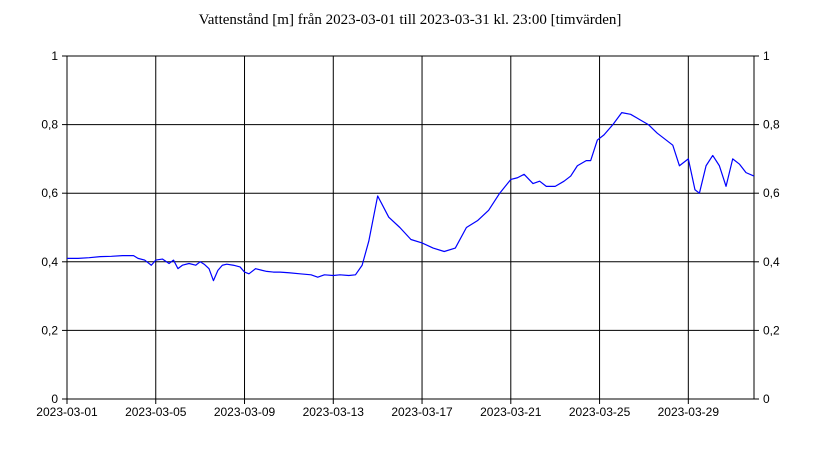 The image size is (820, 449). What do you see at coordinates (49, 262) in the screenshot?
I see `y-tick-label-left: 0,4` at bounding box center [49, 262].